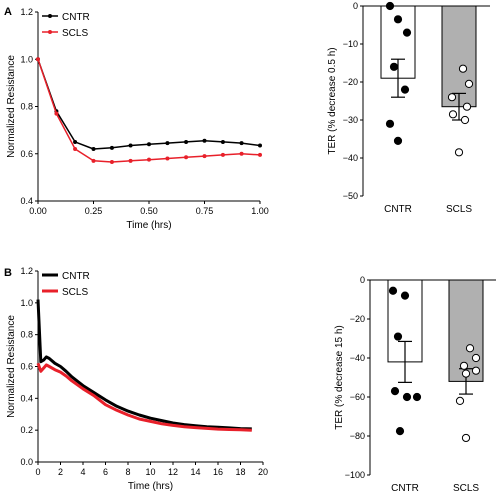 Image resolution: width=500 pixels, height=500 pixels. Describe the element at coordinates (362, 280) in the screenshot. I see `y-tick-label: 0` at that location.